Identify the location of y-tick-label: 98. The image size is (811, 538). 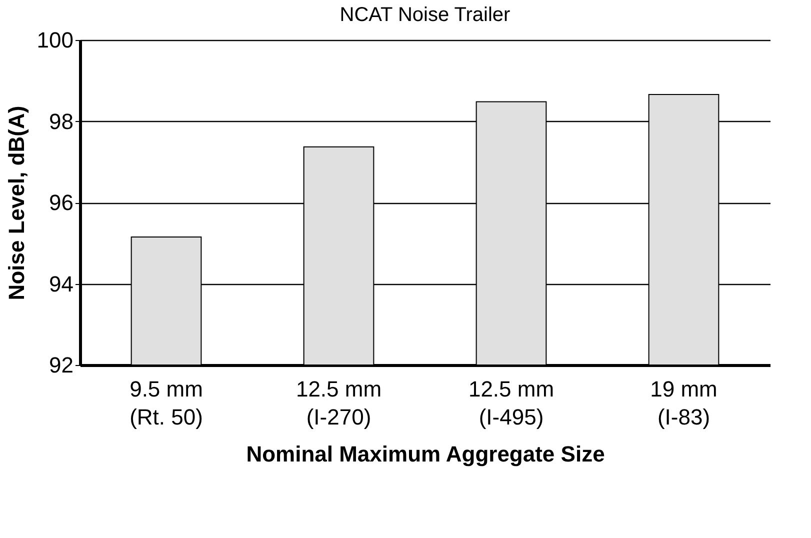
(61, 121).